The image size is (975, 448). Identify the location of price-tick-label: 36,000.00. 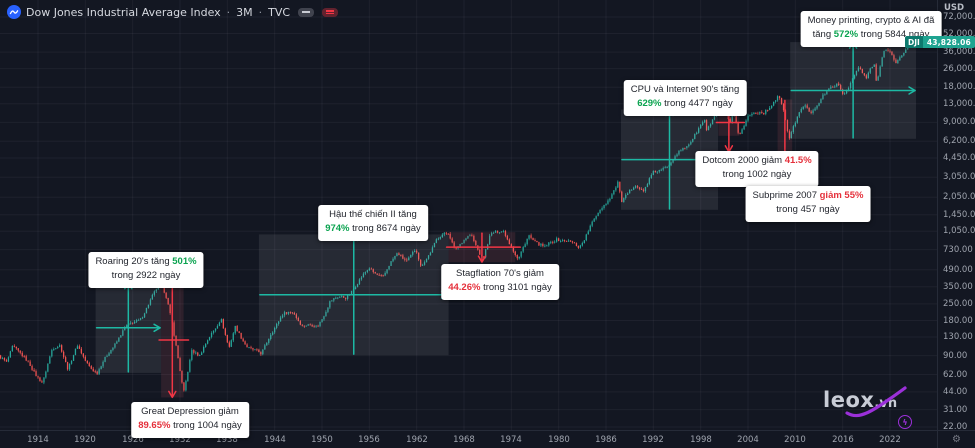
(959, 52).